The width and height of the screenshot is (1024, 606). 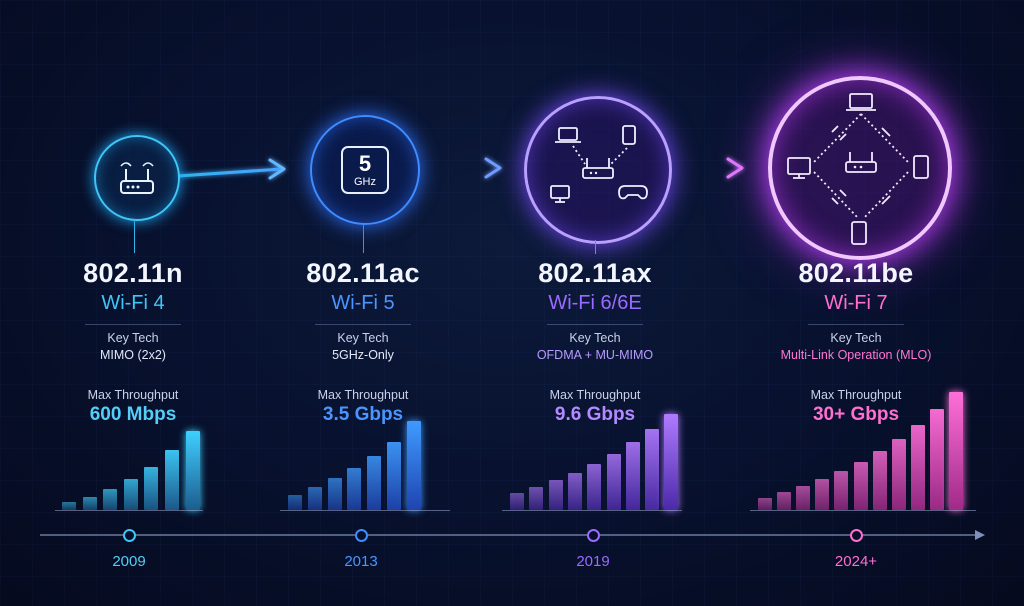 I want to click on wifi5-timeline-dot, so click(x=361, y=535).